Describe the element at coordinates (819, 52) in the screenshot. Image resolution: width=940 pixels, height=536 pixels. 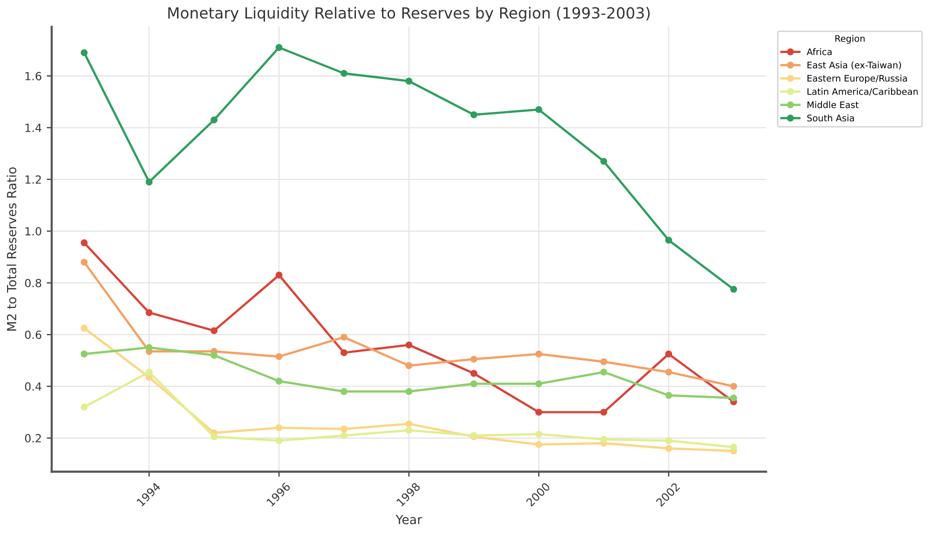
I see `legend-label: Africa` at that location.